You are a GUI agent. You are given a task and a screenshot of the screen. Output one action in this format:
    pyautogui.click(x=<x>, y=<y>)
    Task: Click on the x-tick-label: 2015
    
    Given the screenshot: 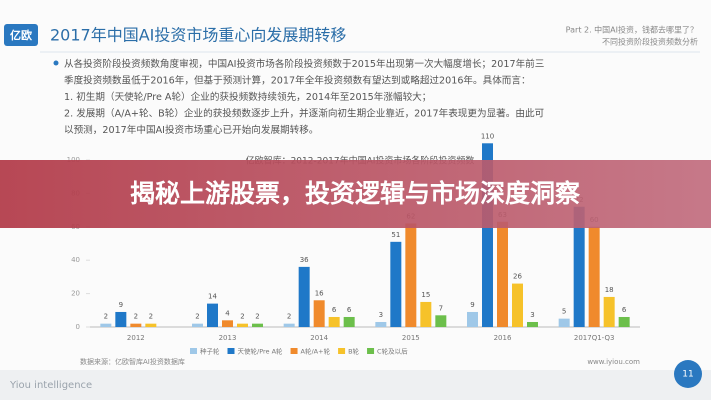 What is the action you would take?
    pyautogui.click(x=411, y=338)
    